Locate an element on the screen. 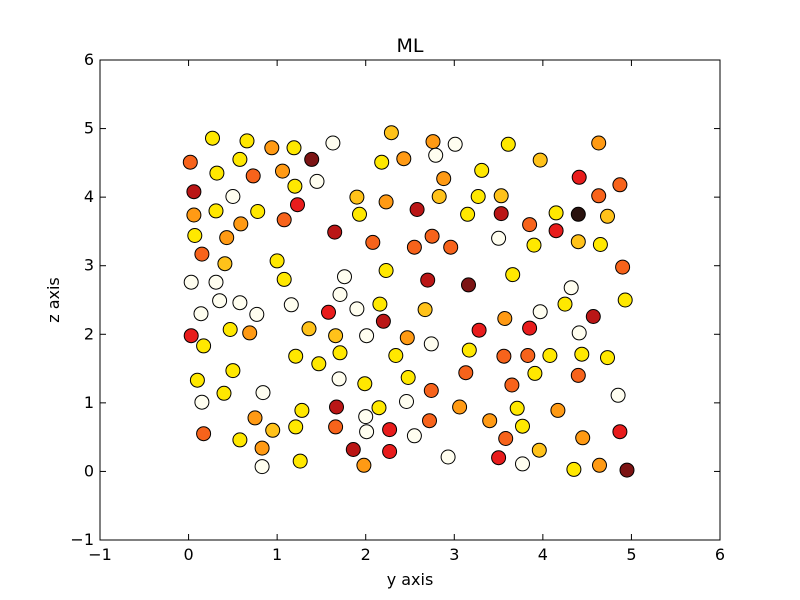 The height and width of the screenshot is (600, 800). x-tick-label: 2 is located at coordinates (366, 554).